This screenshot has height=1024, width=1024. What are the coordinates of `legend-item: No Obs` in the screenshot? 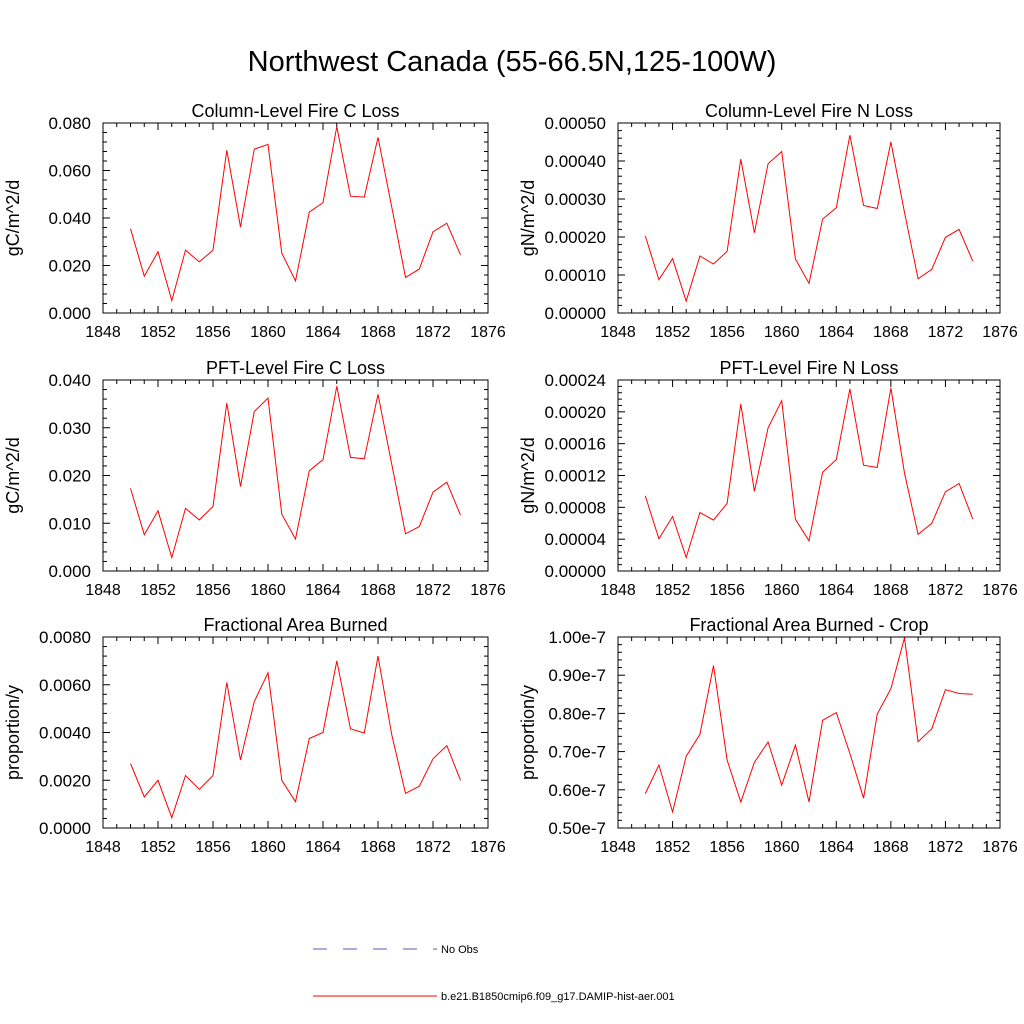 It's located at (396, 950).